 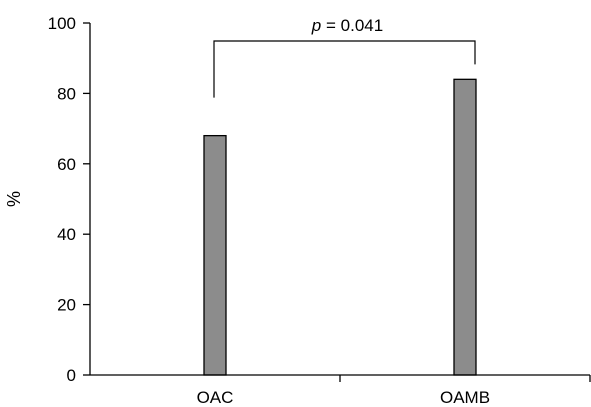 I want to click on bar-oamb, so click(x=465, y=227).